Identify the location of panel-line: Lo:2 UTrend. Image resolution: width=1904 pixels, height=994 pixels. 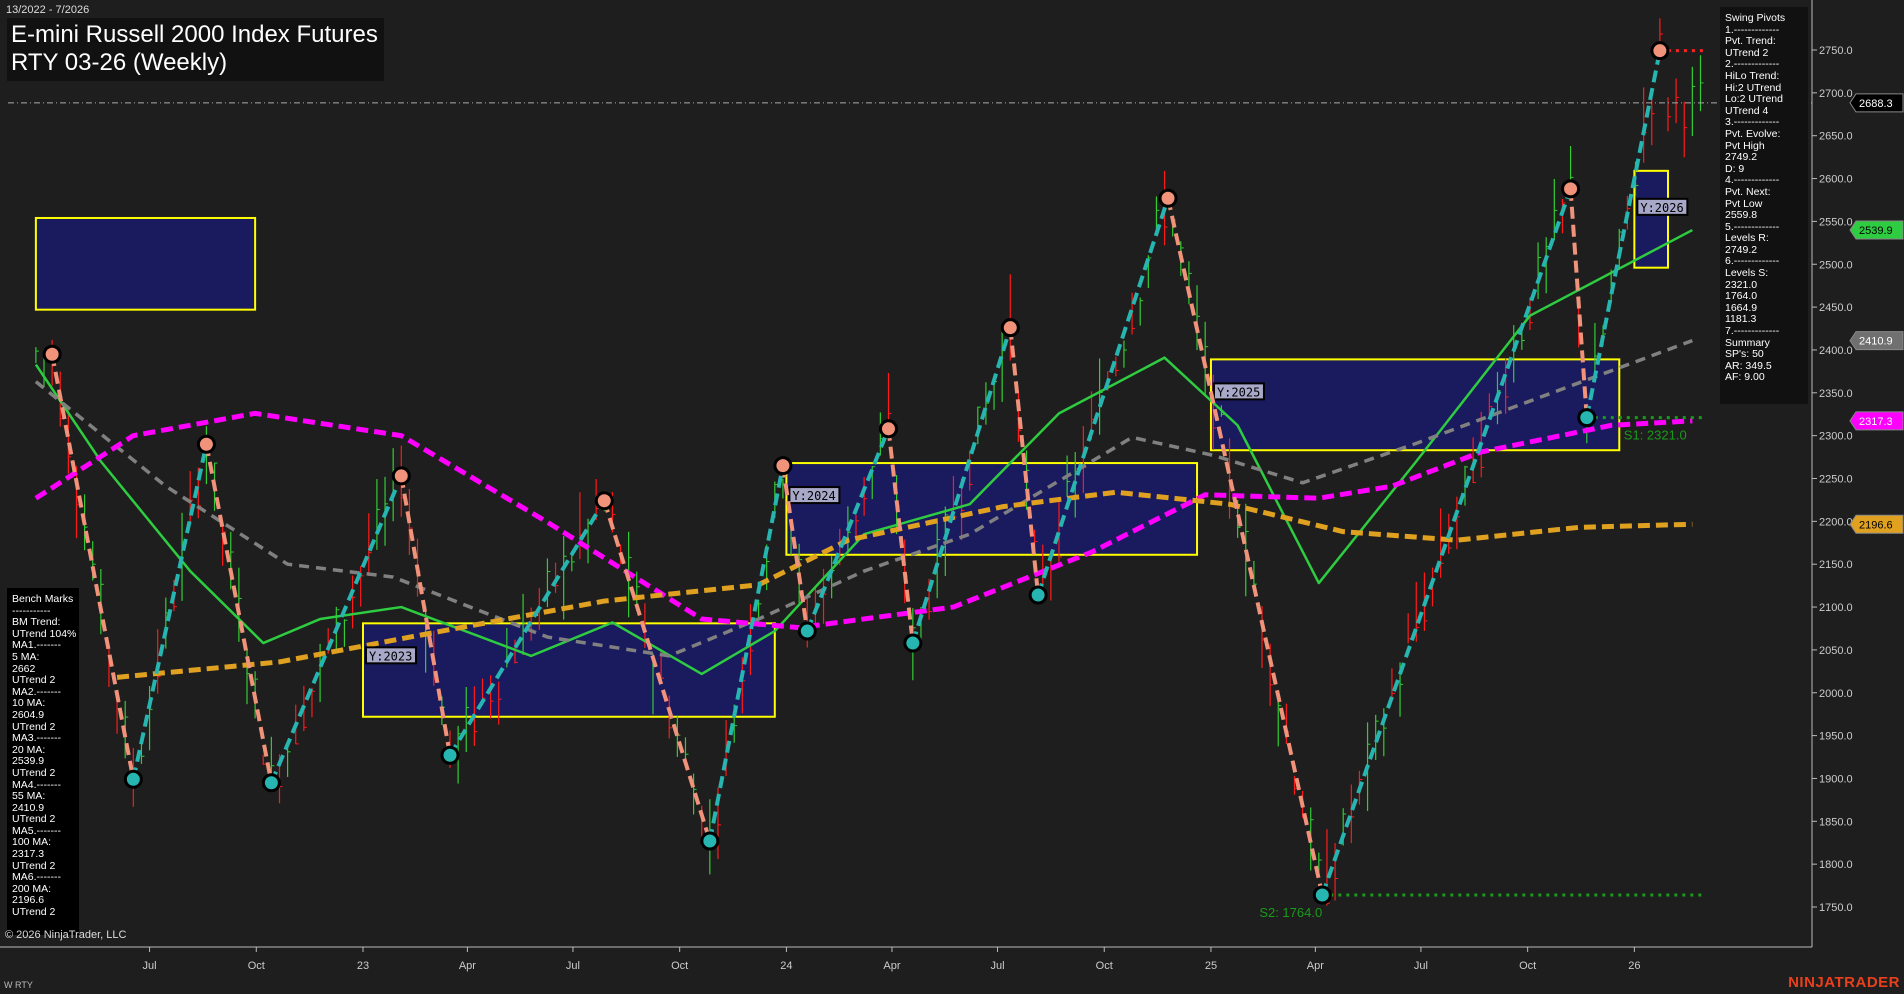
(1754, 99).